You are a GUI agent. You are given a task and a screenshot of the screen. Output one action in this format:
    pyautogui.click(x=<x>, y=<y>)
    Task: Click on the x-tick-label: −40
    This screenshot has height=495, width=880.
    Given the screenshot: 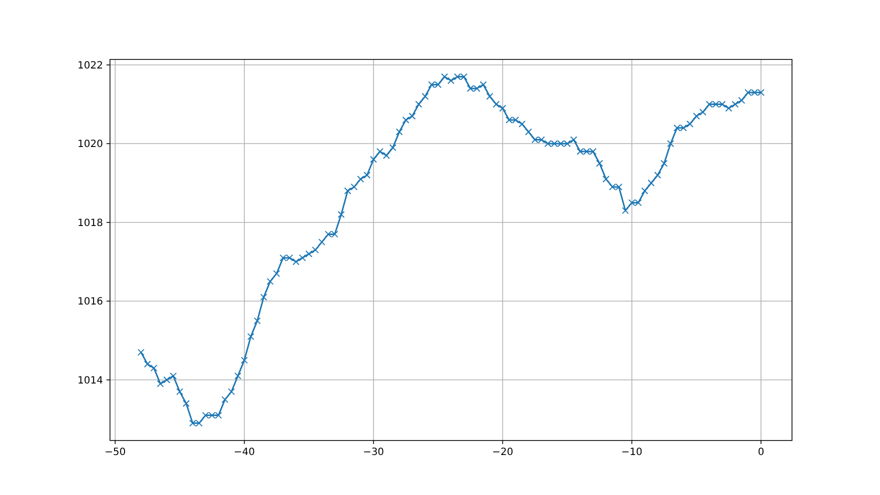 What is the action you would take?
    pyautogui.click(x=244, y=452)
    